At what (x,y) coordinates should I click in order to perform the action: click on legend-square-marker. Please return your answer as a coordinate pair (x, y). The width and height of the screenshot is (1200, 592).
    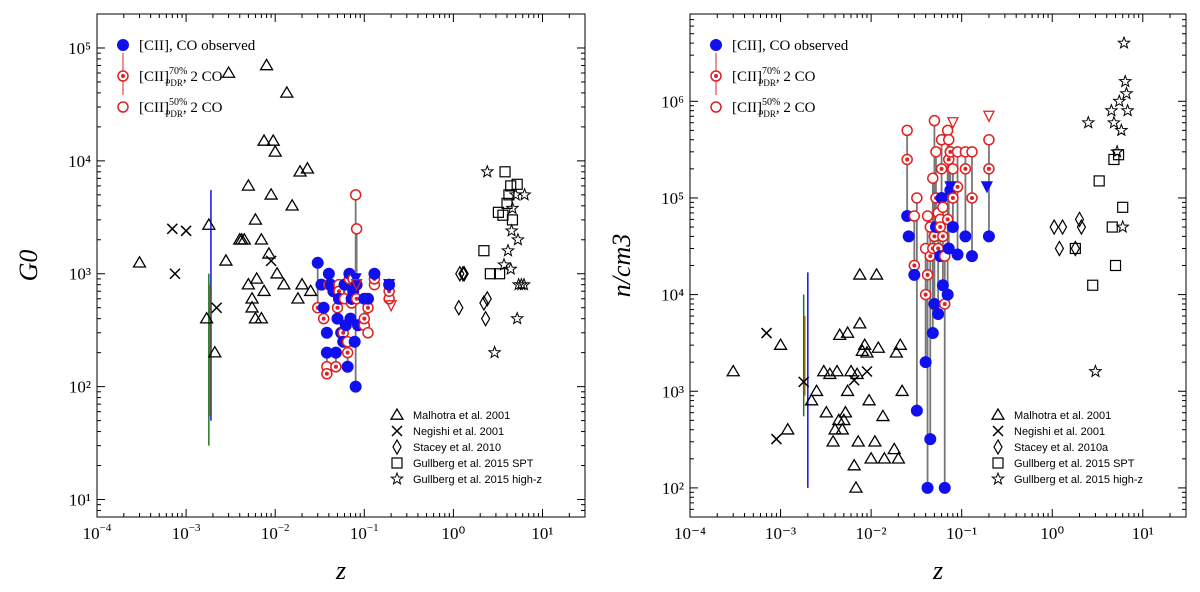
    Looking at the image, I should click on (397, 463).